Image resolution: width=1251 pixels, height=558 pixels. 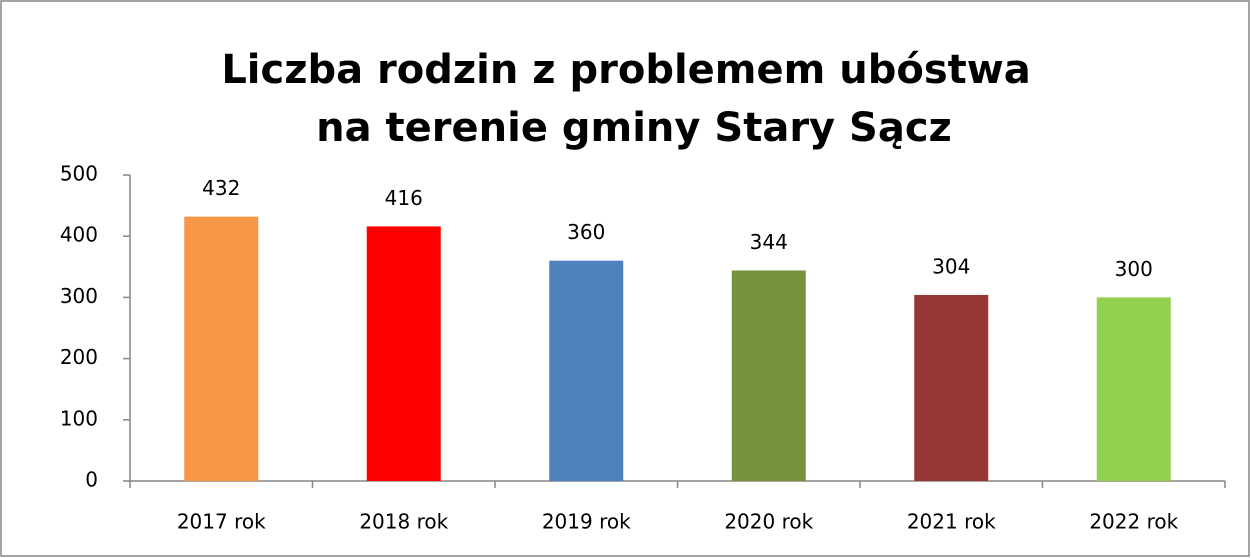 I want to click on y-tick-label: 0, so click(x=91, y=480).